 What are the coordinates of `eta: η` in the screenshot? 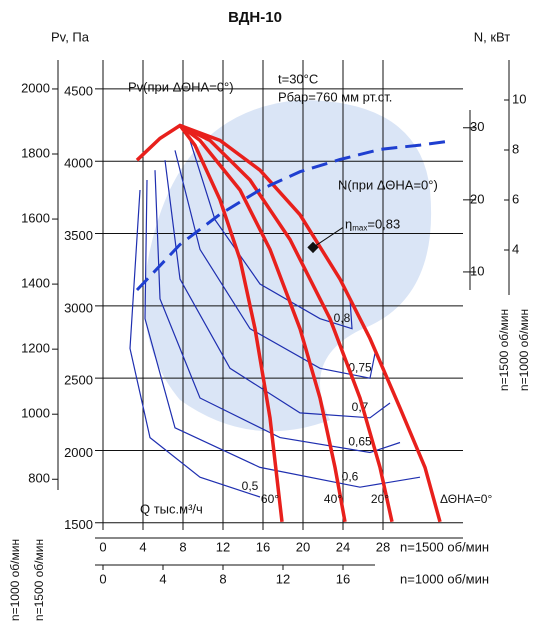 It's located at (348, 224).